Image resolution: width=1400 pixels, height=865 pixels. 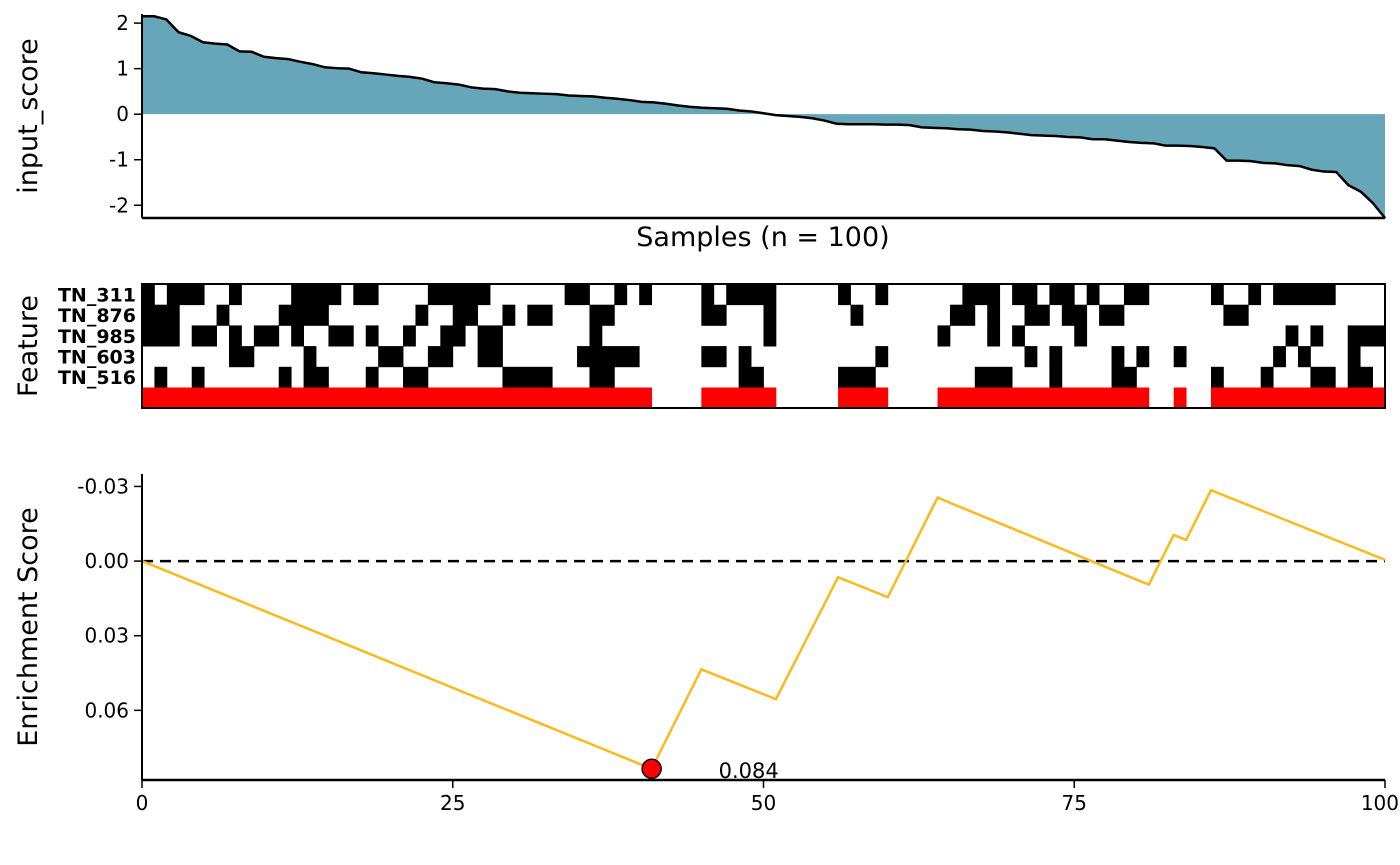 I want to click on peak-marker, so click(x=651, y=769).